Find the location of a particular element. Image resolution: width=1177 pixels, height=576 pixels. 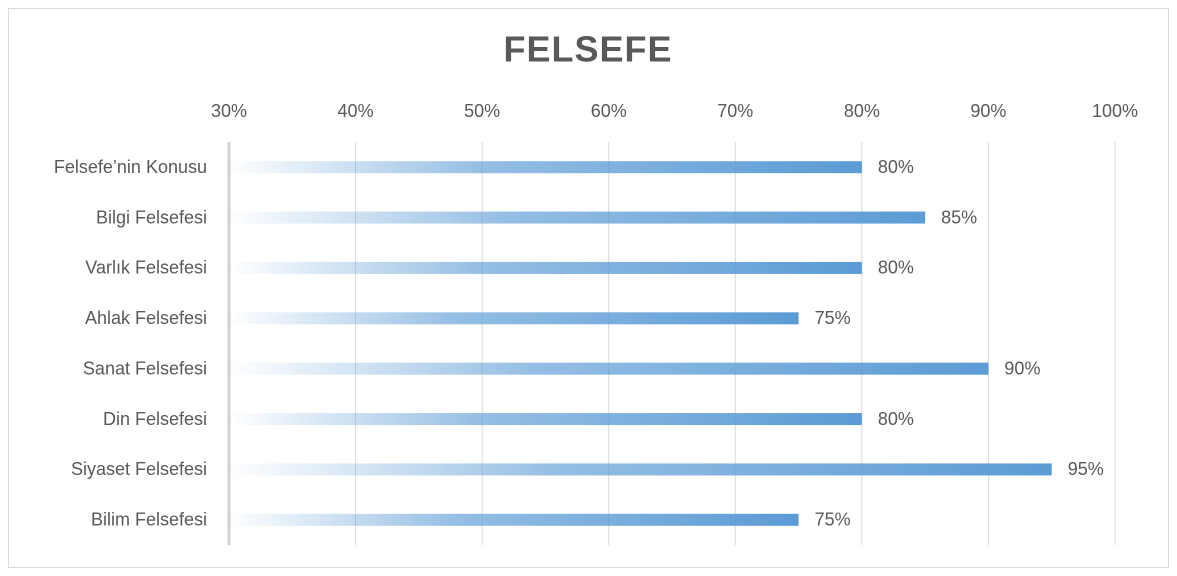

x-tick-label: 30% is located at coordinates (229, 111).